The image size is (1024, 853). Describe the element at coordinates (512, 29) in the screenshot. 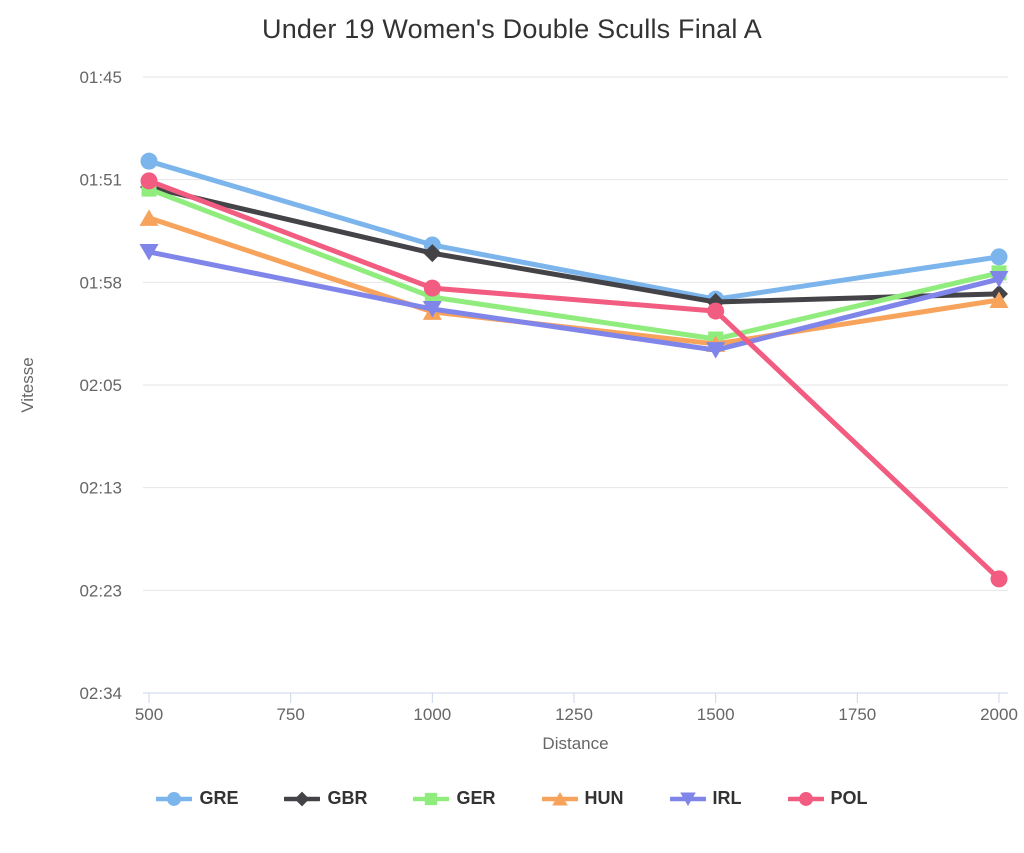

I see `chart-title: Under 19 Women's Double Sculls Final A` at that location.